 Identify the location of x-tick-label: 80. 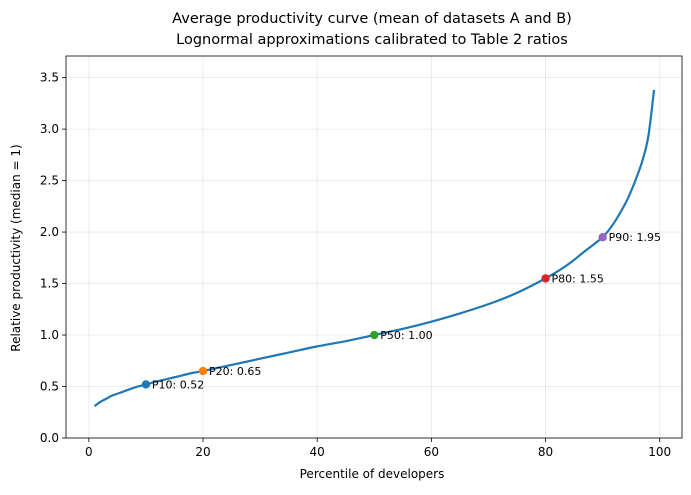
(545, 452).